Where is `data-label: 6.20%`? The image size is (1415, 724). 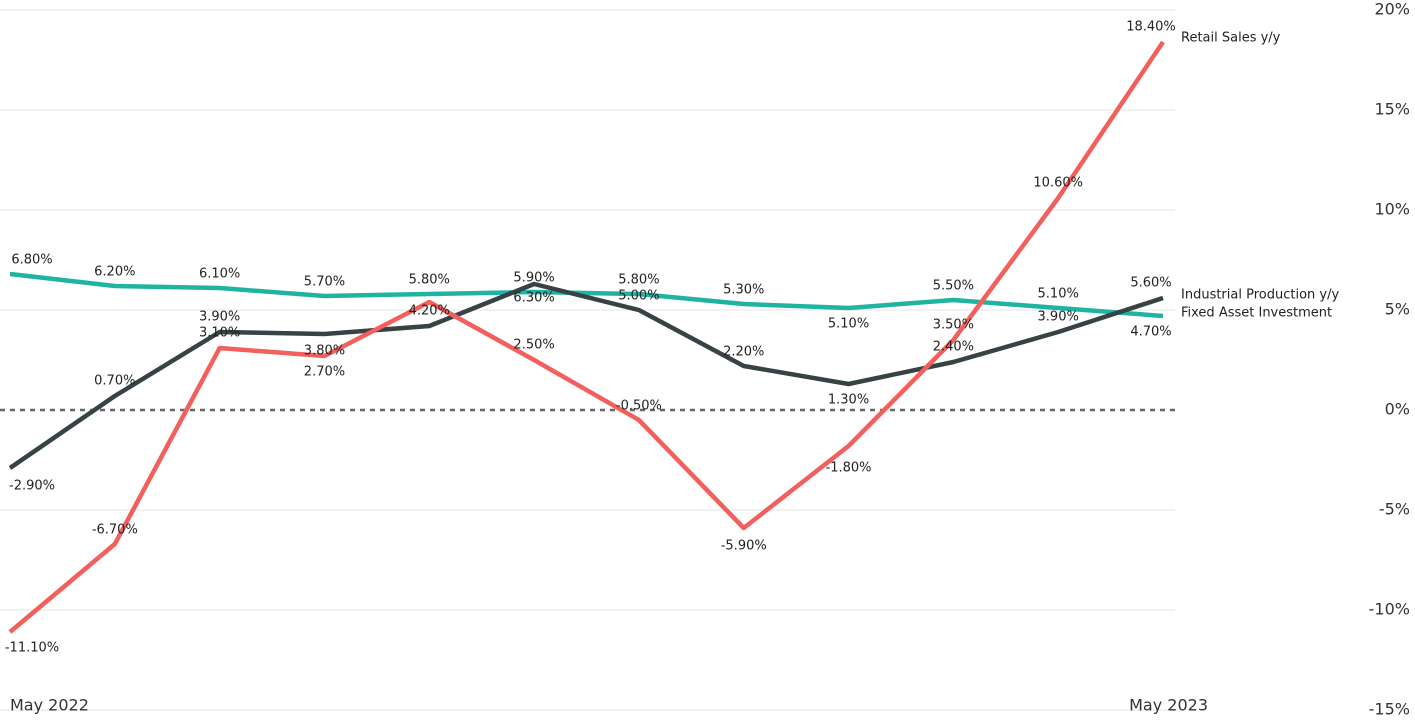
data-label: 6.20% is located at coordinates (114, 272).